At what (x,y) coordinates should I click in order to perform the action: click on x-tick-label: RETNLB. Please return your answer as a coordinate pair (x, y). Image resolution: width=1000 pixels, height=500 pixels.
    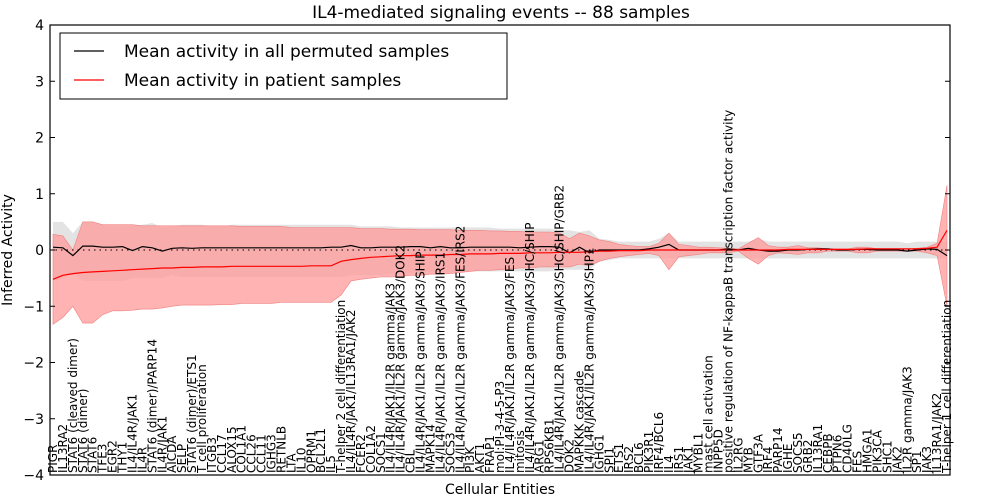
    Looking at the image, I should click on (281, 449).